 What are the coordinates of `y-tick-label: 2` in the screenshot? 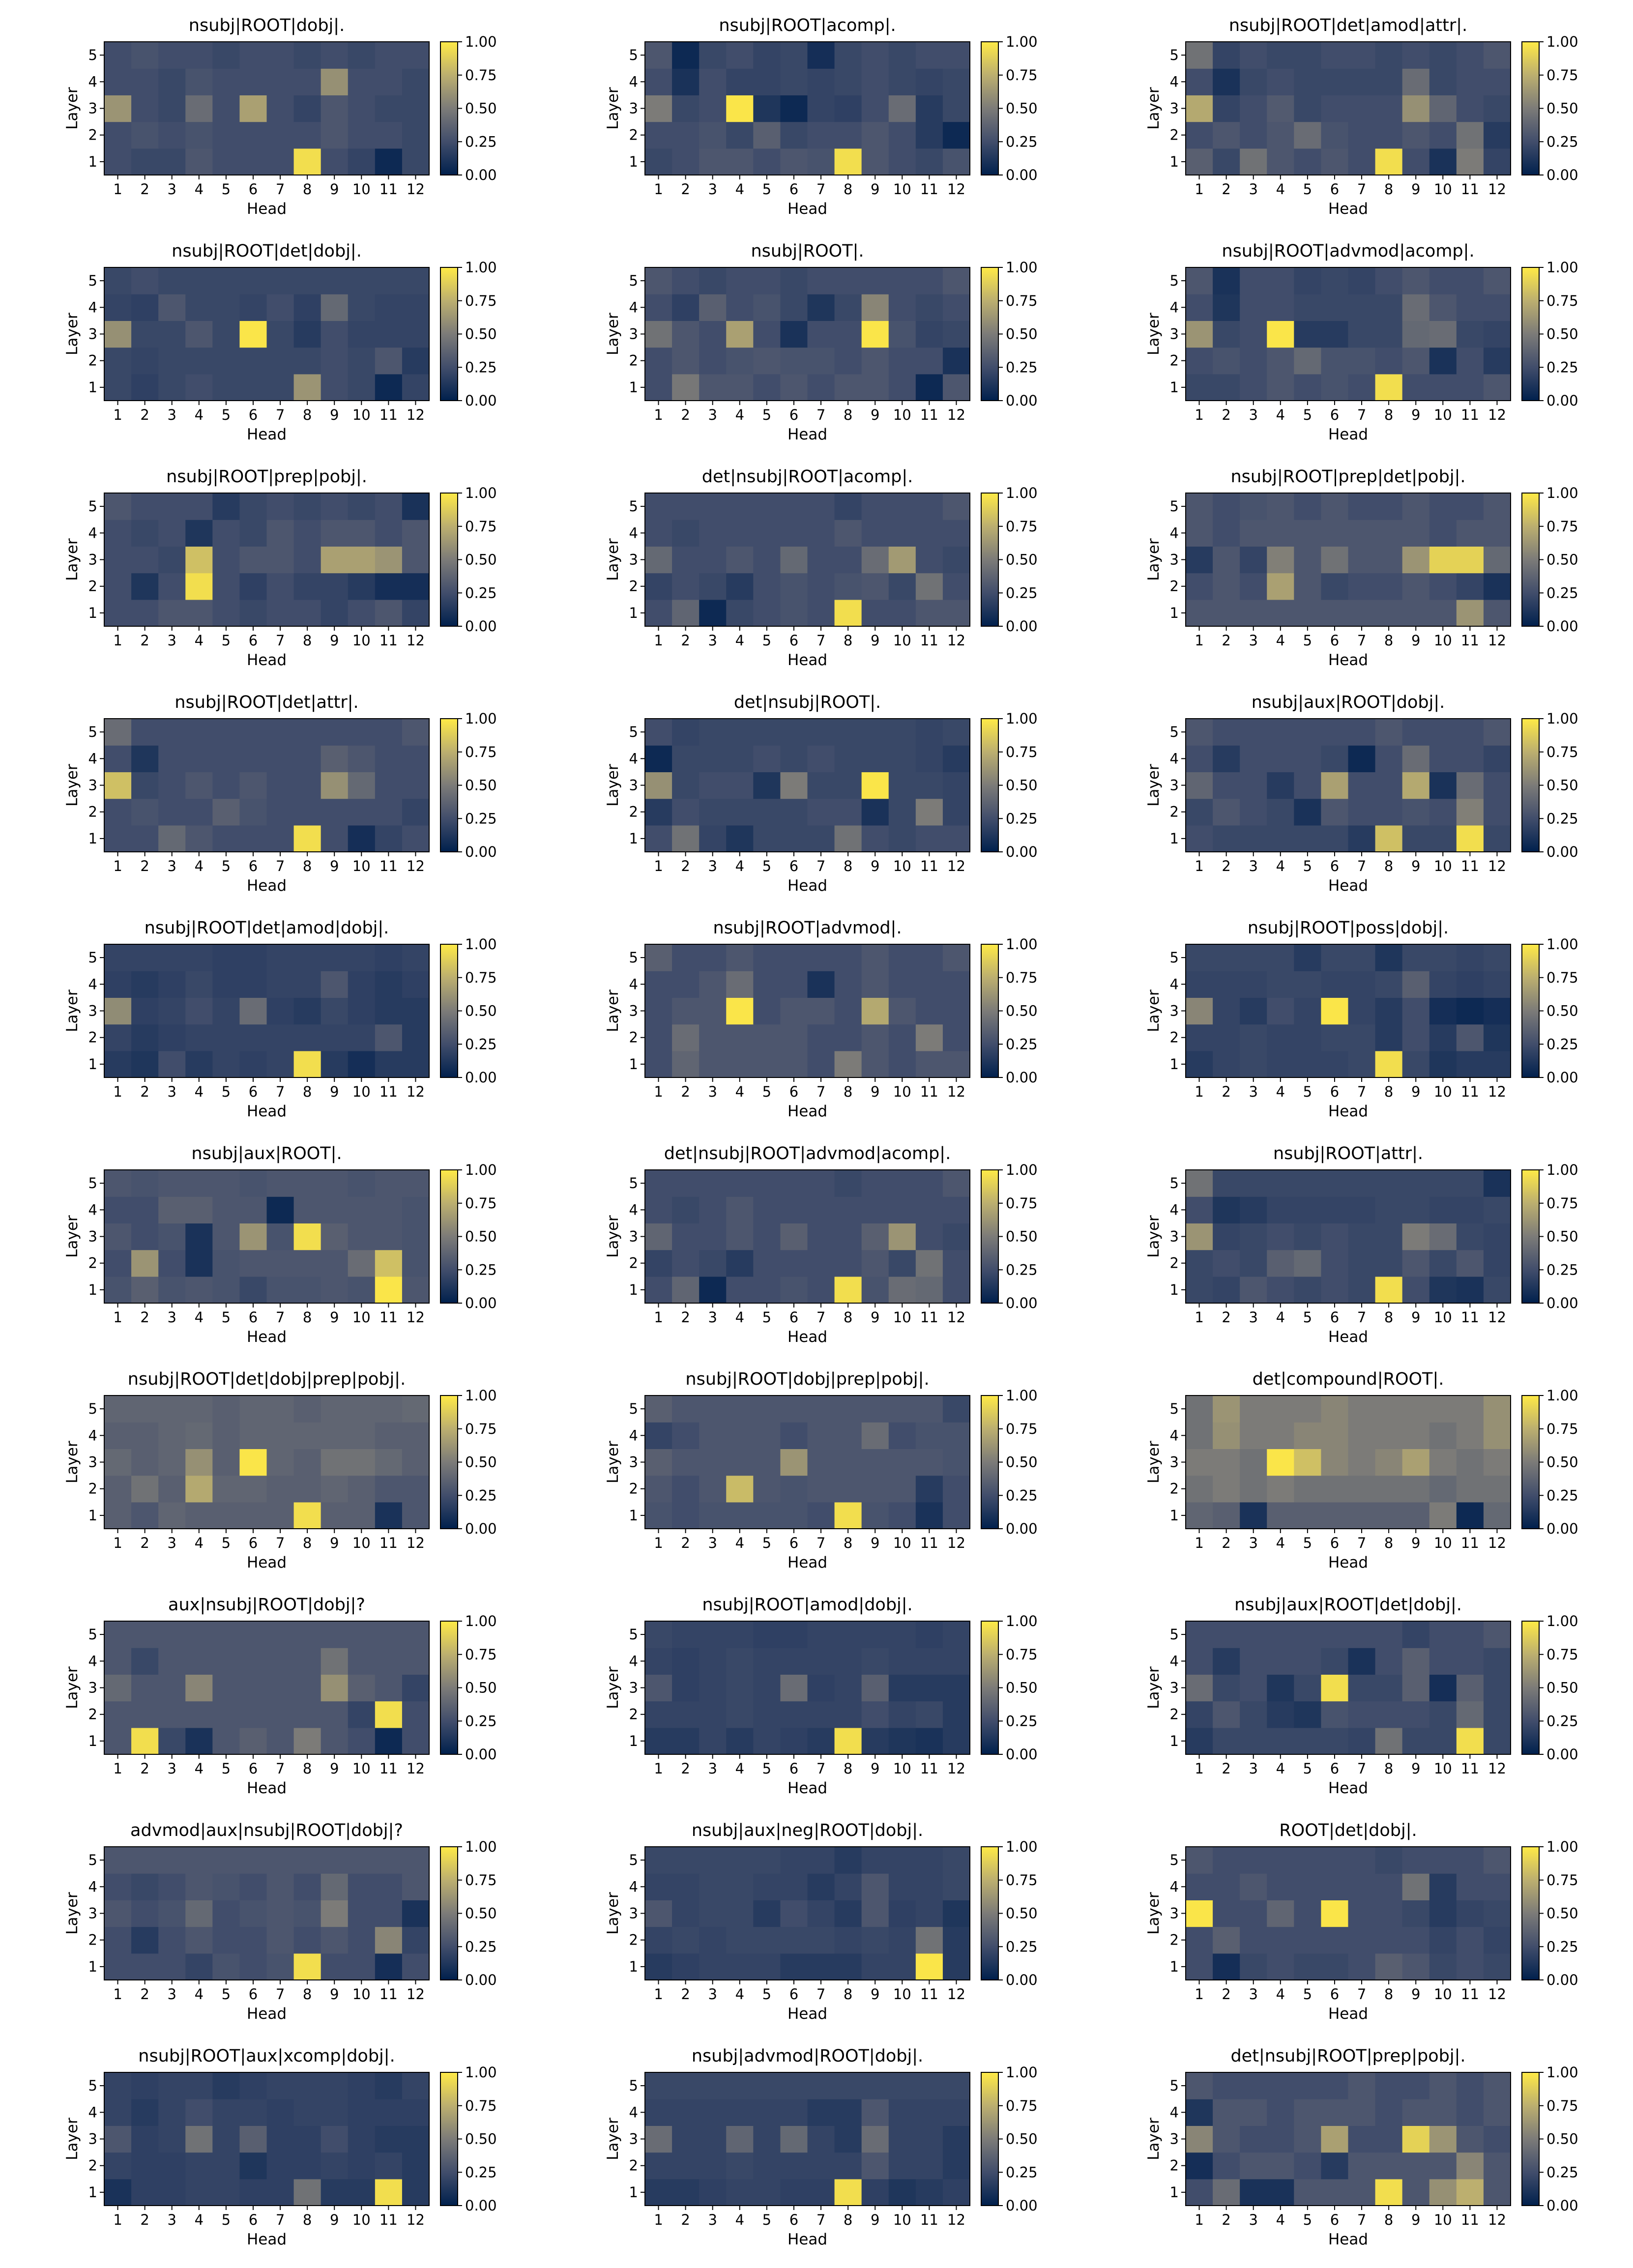 It's located at (1174, 1489).